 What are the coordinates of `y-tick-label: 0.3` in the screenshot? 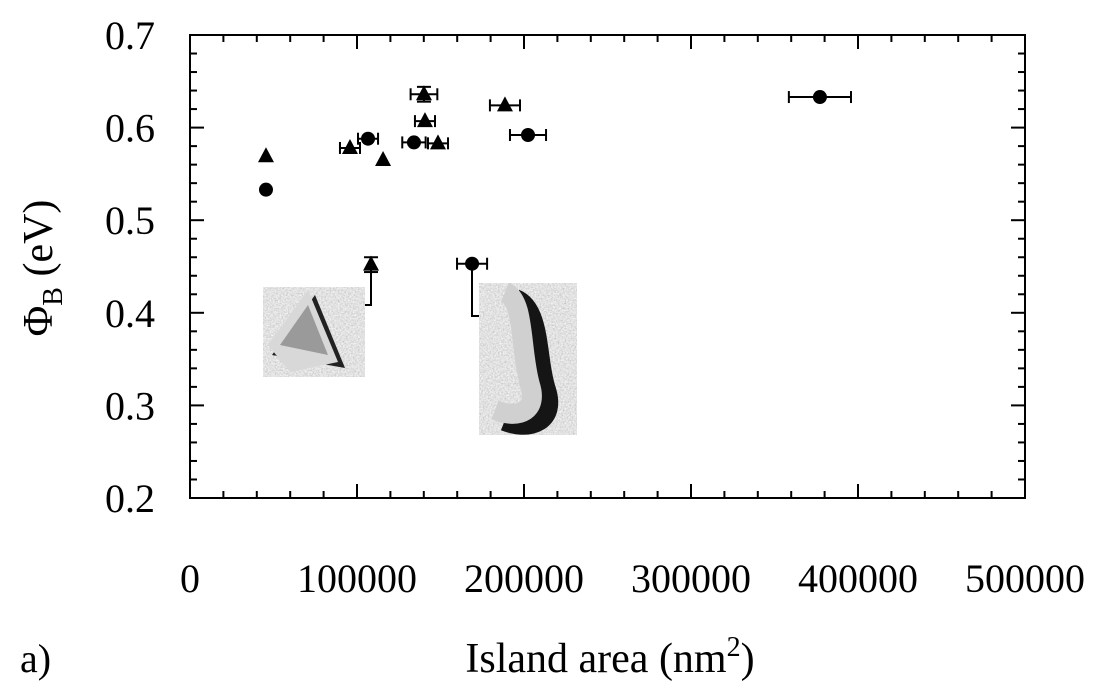 It's located at (130, 405).